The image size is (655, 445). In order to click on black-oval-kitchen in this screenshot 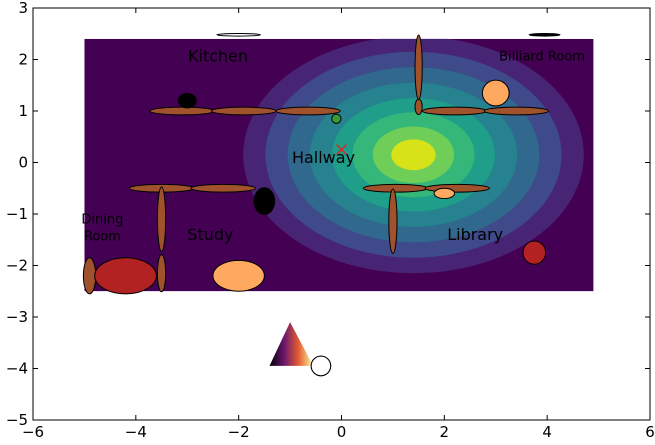, I will do `click(187, 100)`.